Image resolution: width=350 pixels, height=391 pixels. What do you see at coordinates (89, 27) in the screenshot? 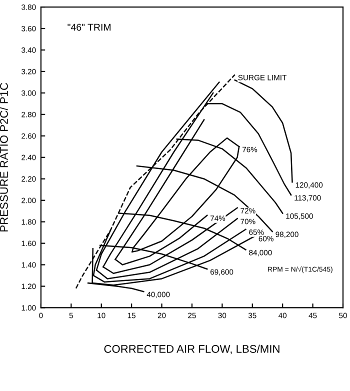
I see `text: "46" TRIM` at bounding box center [89, 27].